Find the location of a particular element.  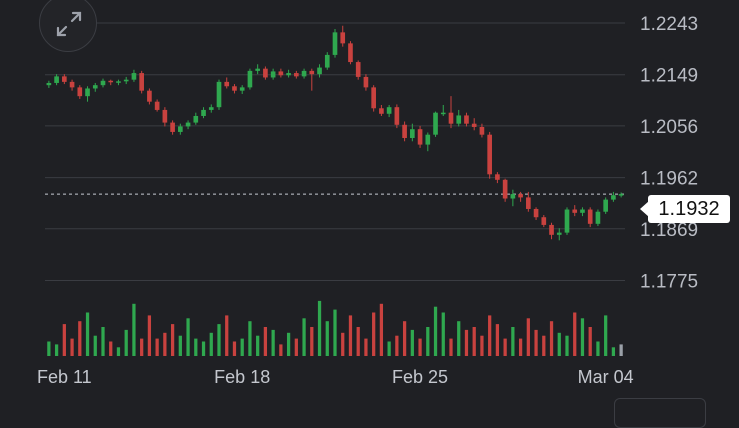

current-price-value: 1.1932 is located at coordinates (689, 209).